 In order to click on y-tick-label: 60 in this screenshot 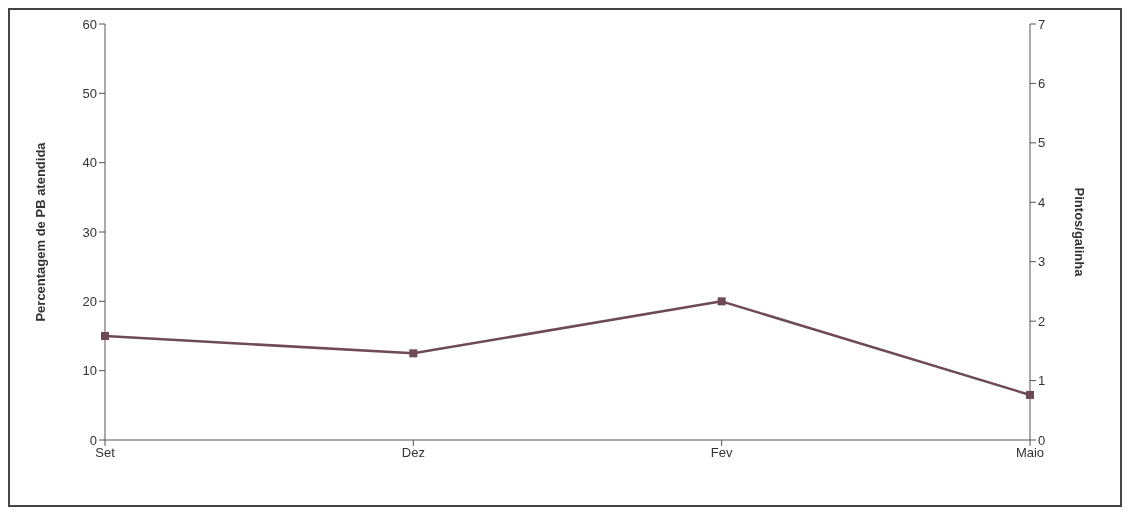, I will do `click(89, 24)`.